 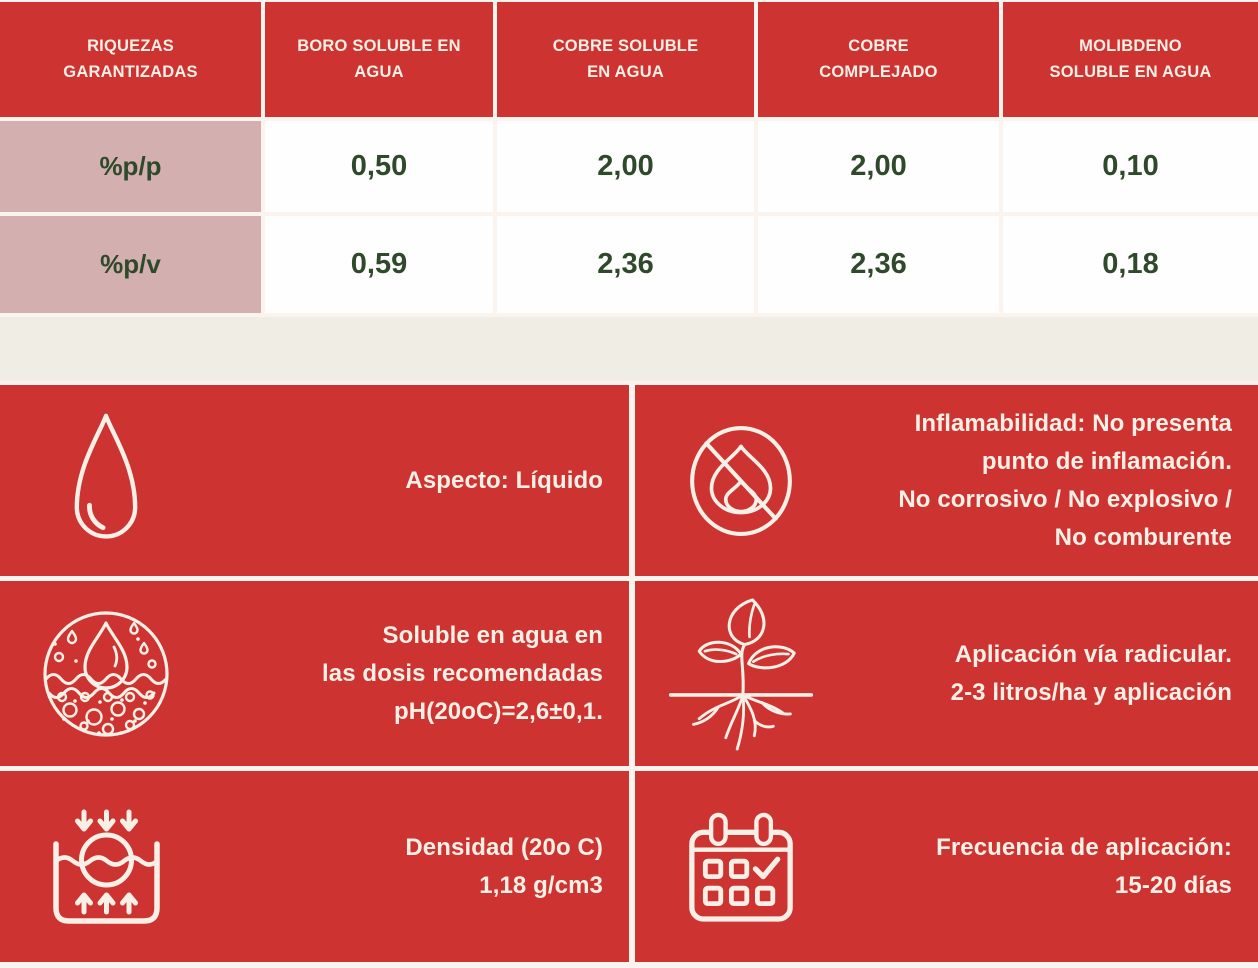 I want to click on calendar-icon, so click(x=741, y=867).